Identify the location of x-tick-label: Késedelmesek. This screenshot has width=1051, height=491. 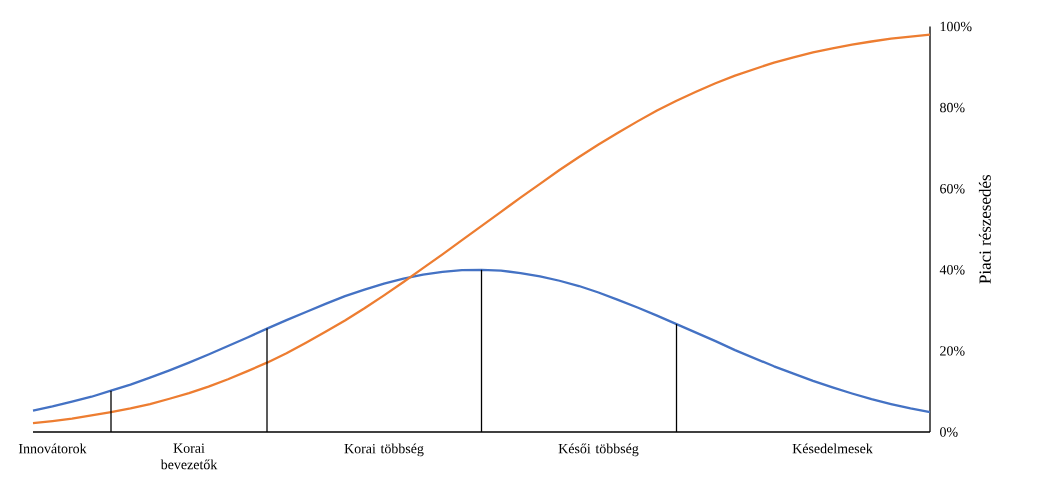
(832, 448).